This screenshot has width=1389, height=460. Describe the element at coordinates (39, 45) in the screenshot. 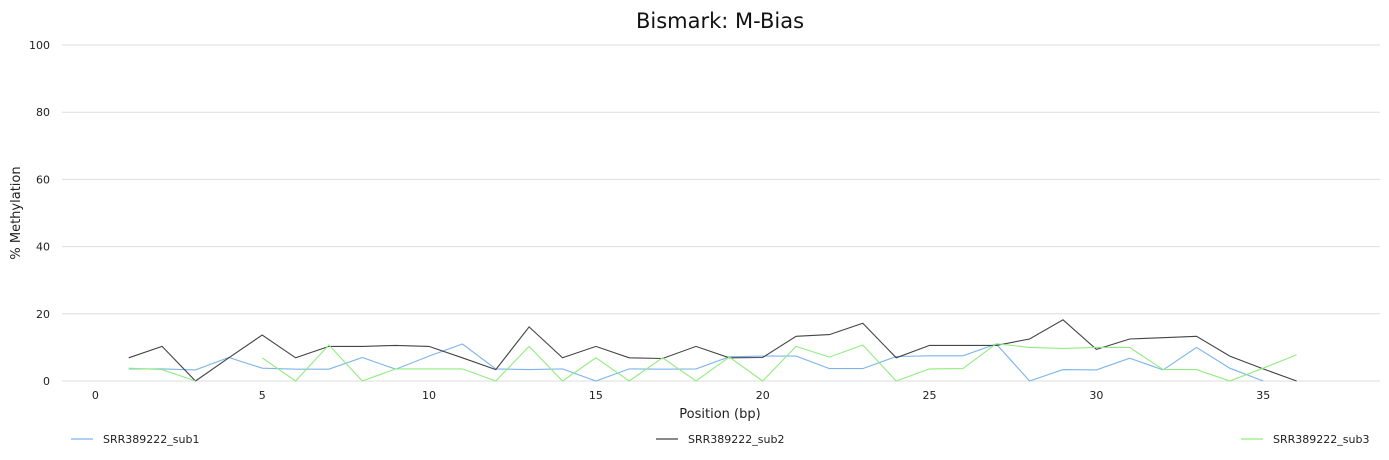

I see `y-tick-label: 100` at that location.